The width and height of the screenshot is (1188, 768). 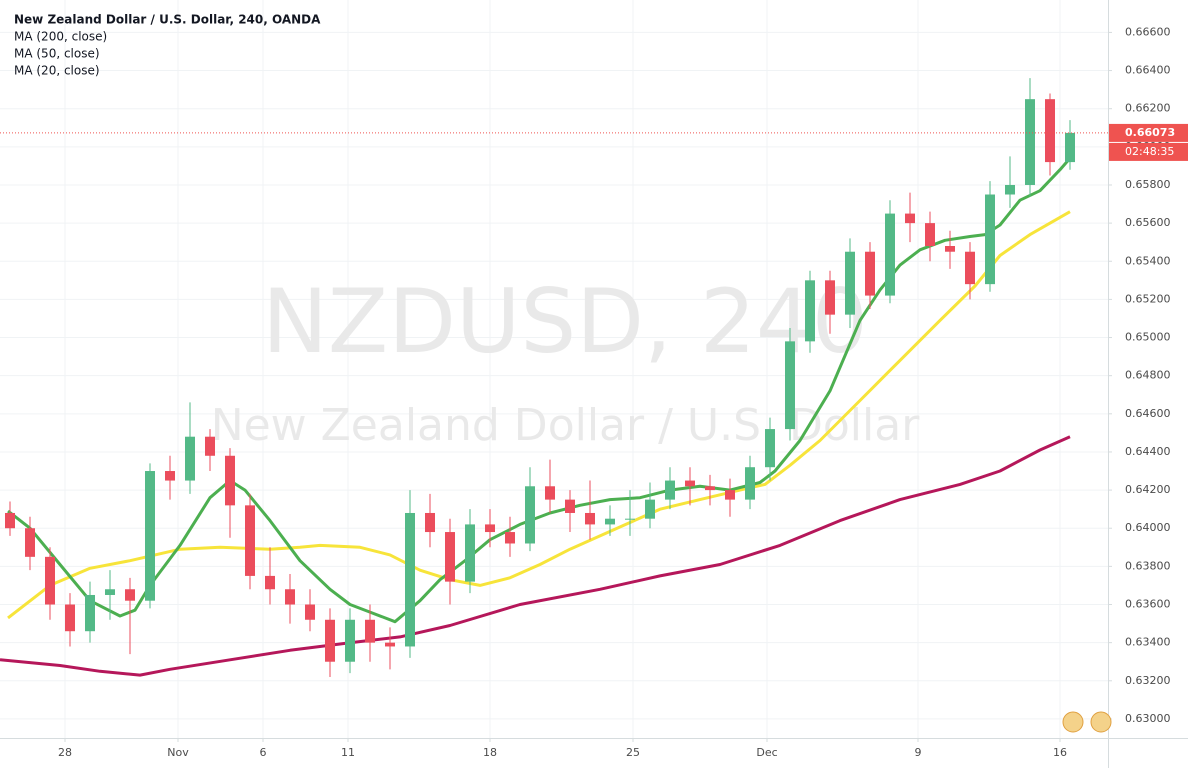 What do you see at coordinates (178, 752) in the screenshot?
I see `x-tick-label: Nov` at bounding box center [178, 752].